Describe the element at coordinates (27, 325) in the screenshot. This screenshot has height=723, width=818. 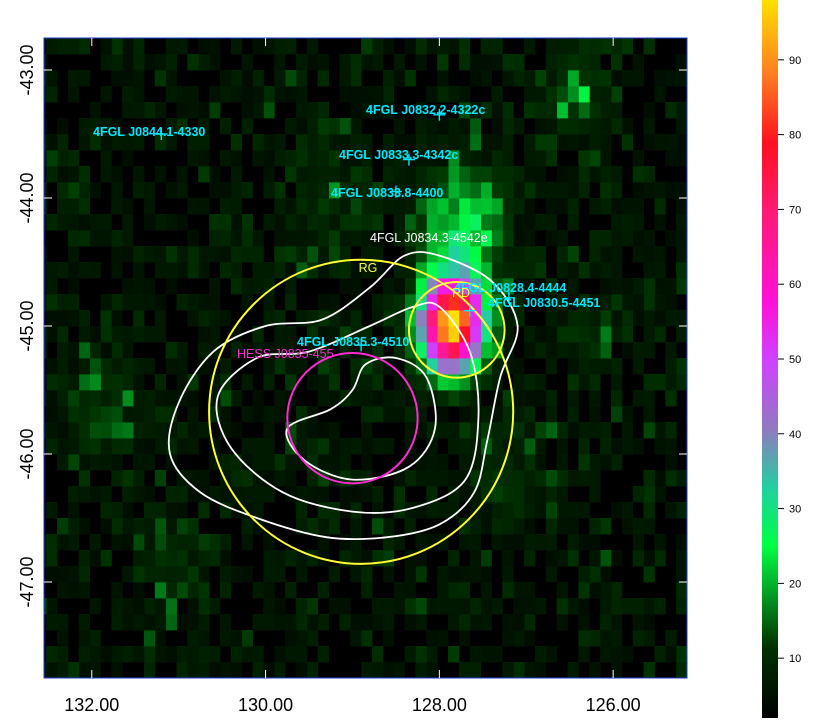
I see `y-tick-label: -45.00` at that location.